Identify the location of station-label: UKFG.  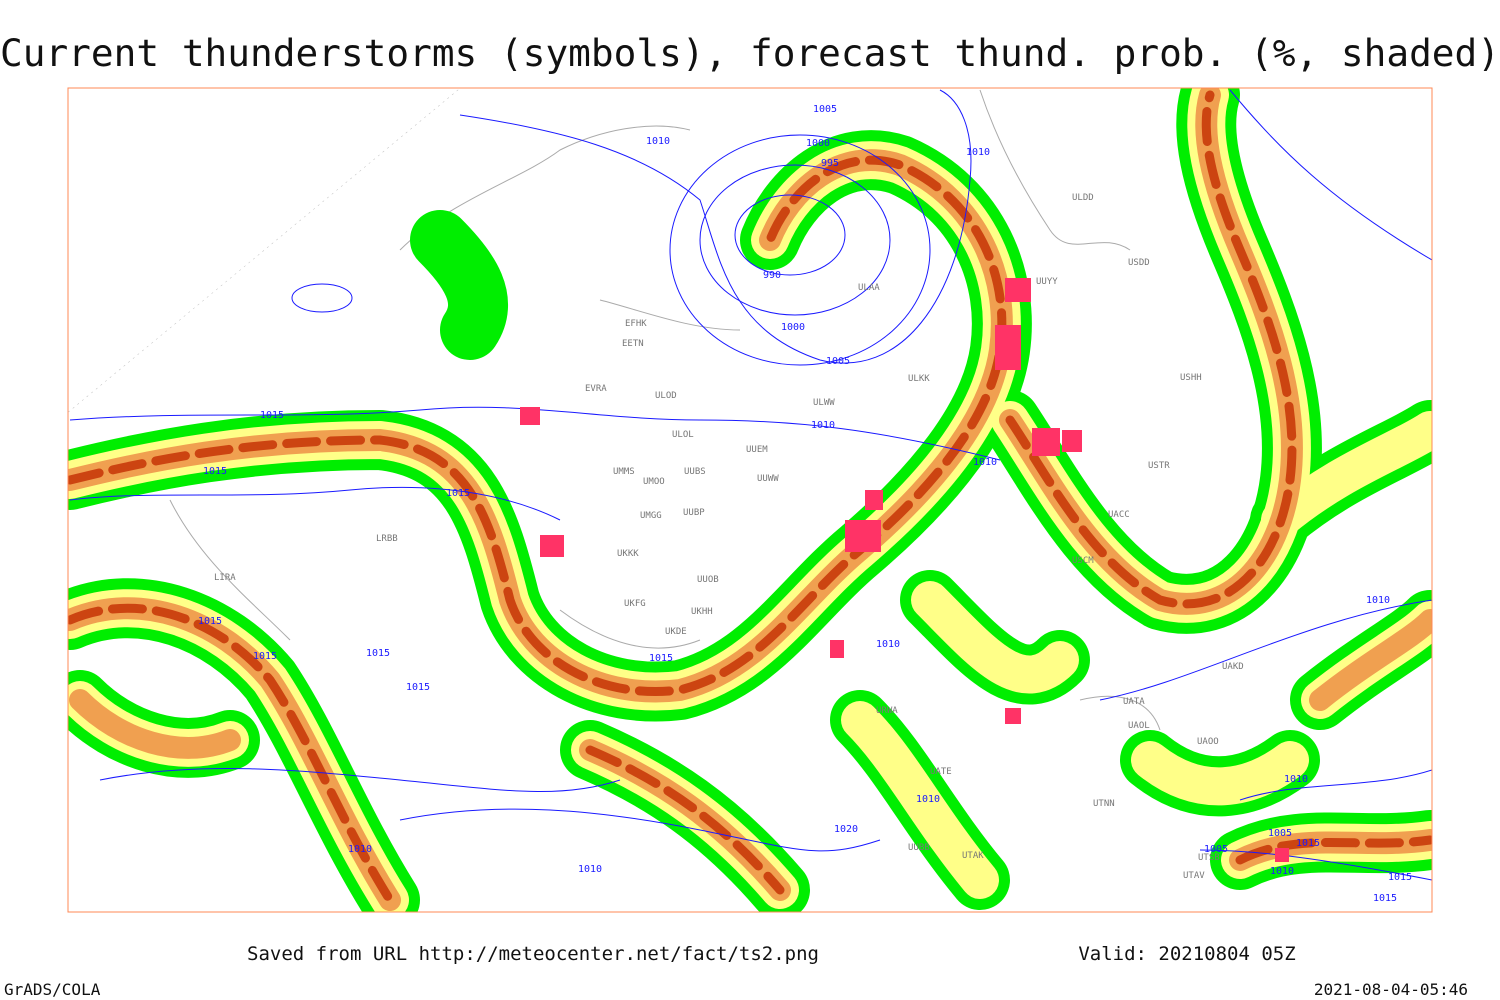
(635, 604).